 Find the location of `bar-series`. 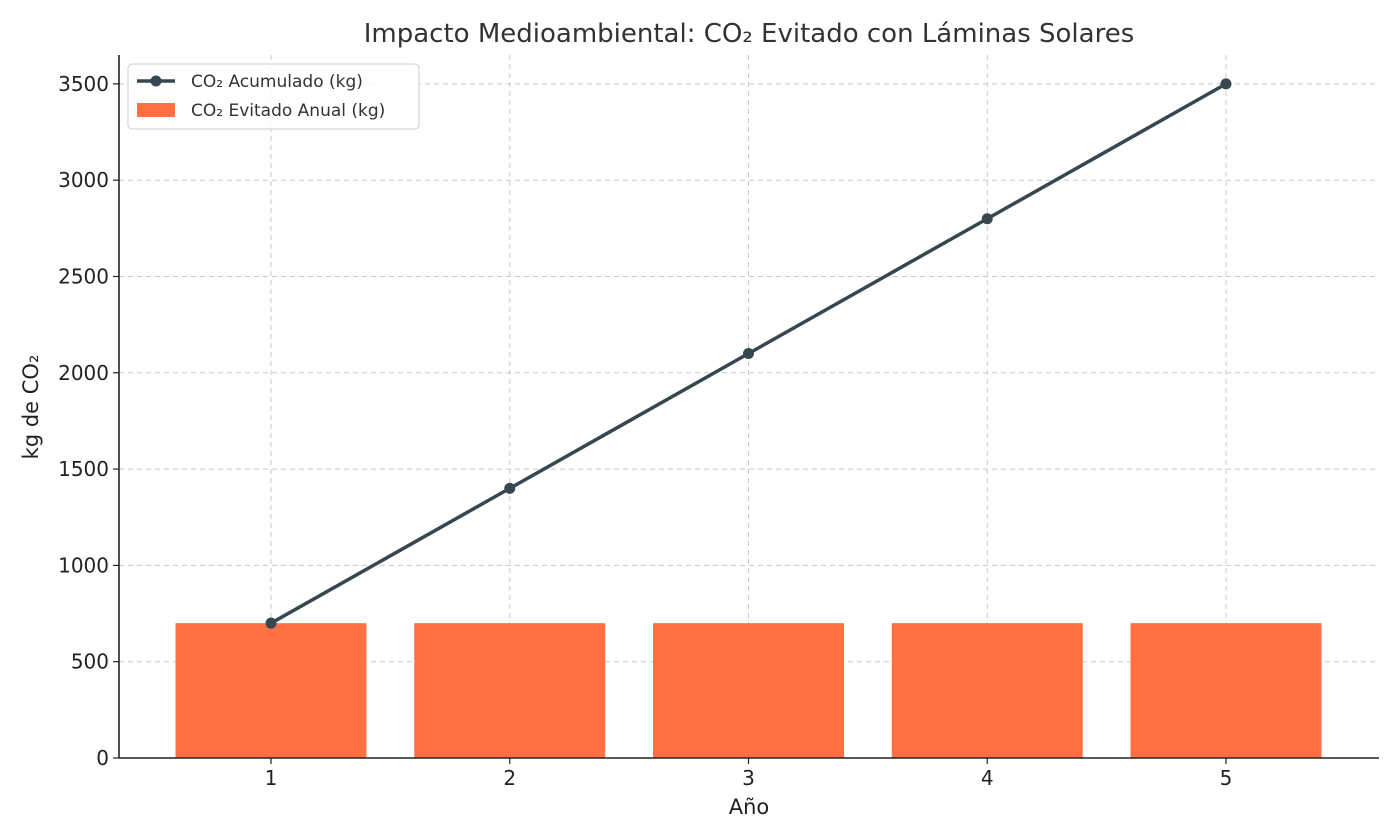

bar-series is located at coordinates (748, 690).